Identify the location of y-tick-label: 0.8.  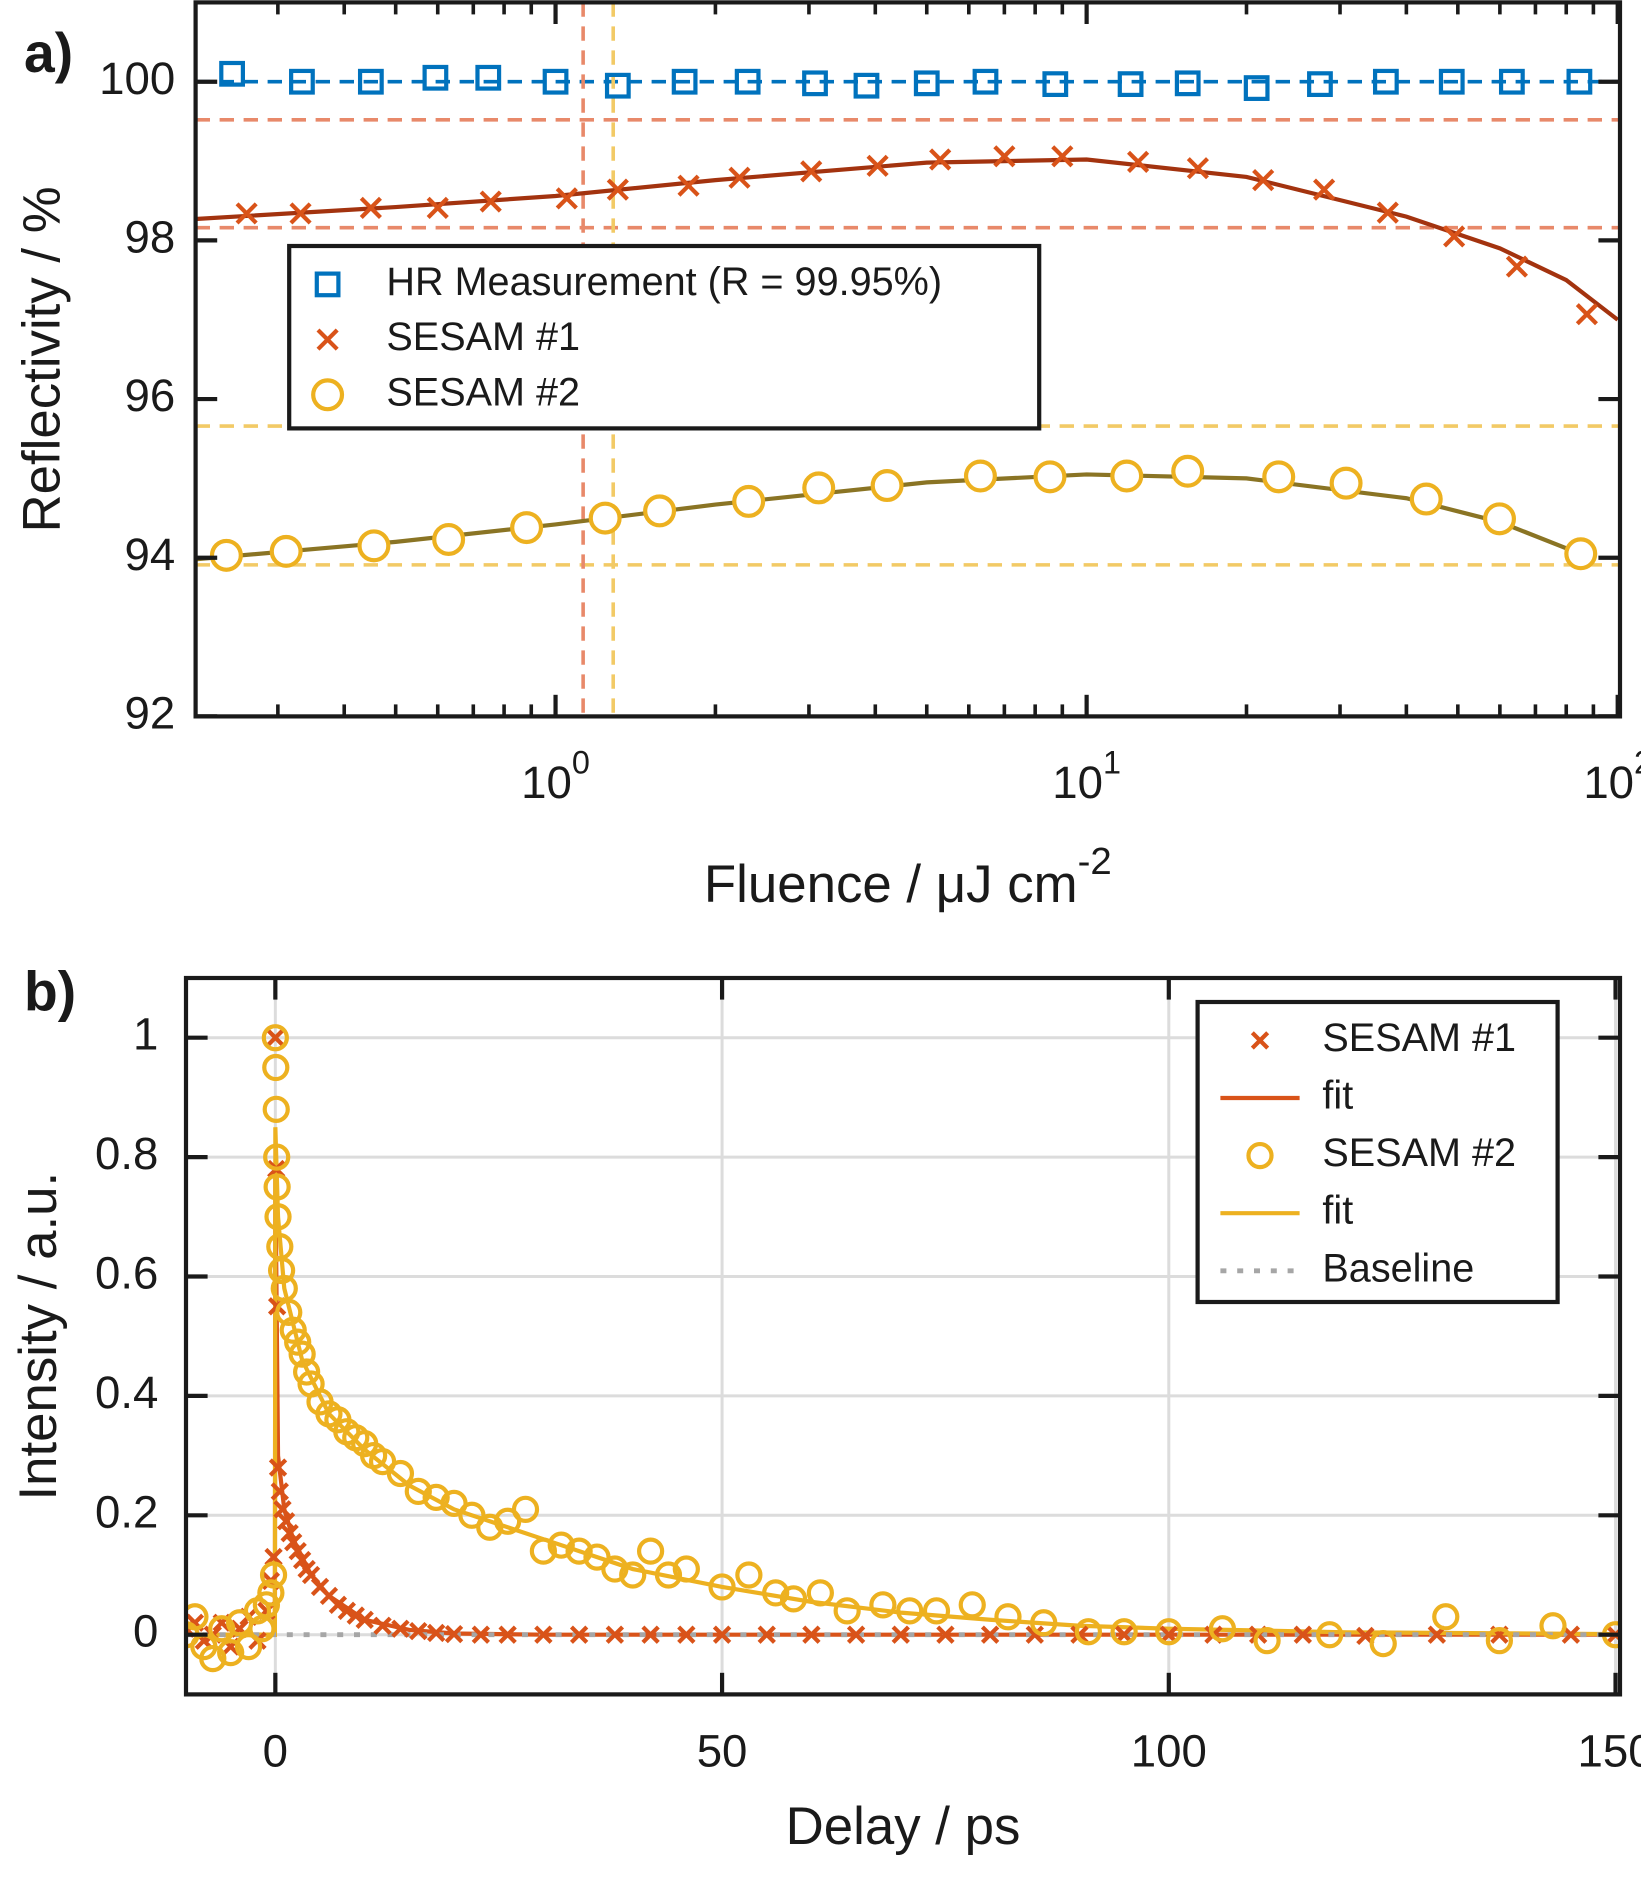
(126, 1153).